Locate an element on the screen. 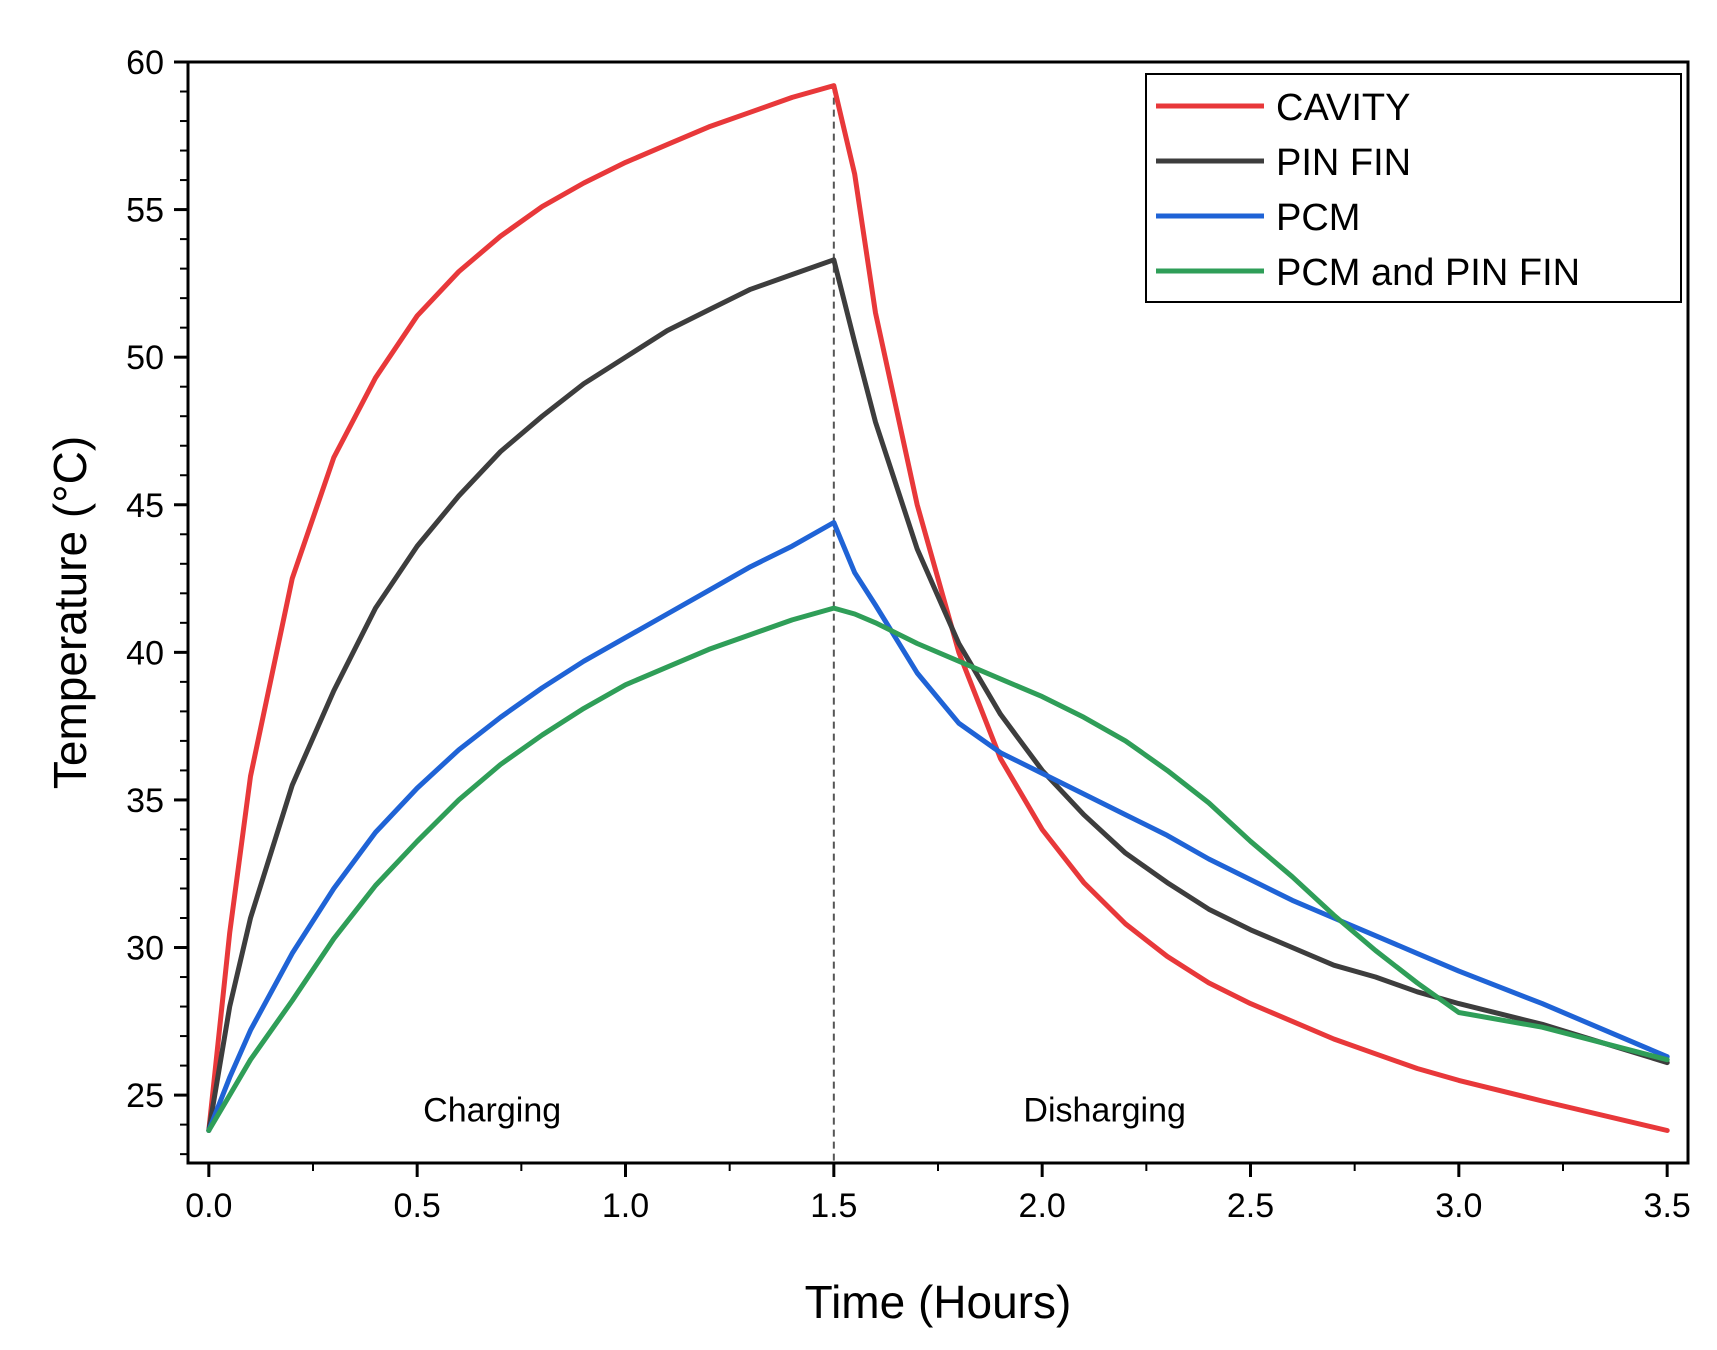 This screenshot has height=1350, width=1717. legend-box is located at coordinates (1413, 188).